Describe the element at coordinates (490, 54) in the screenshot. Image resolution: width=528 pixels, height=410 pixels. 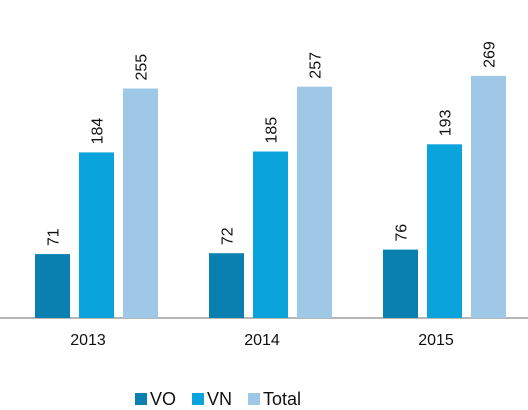
I see `data-label: 269` at that location.